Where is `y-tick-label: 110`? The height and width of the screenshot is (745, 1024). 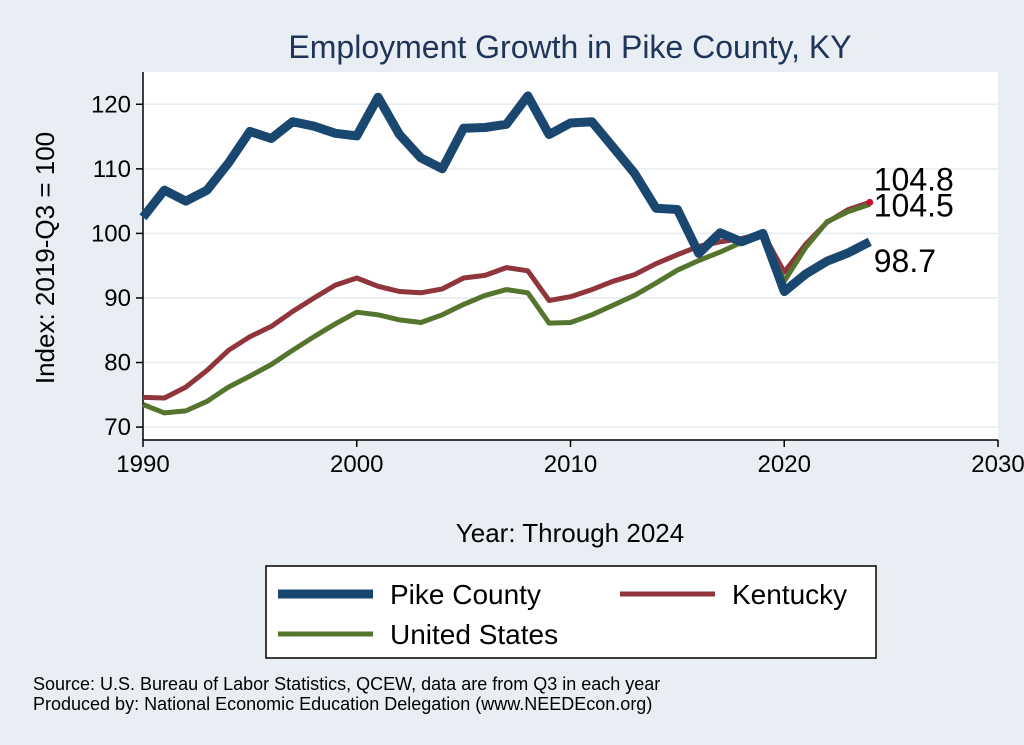
y-tick-label: 110 is located at coordinates (112, 169).